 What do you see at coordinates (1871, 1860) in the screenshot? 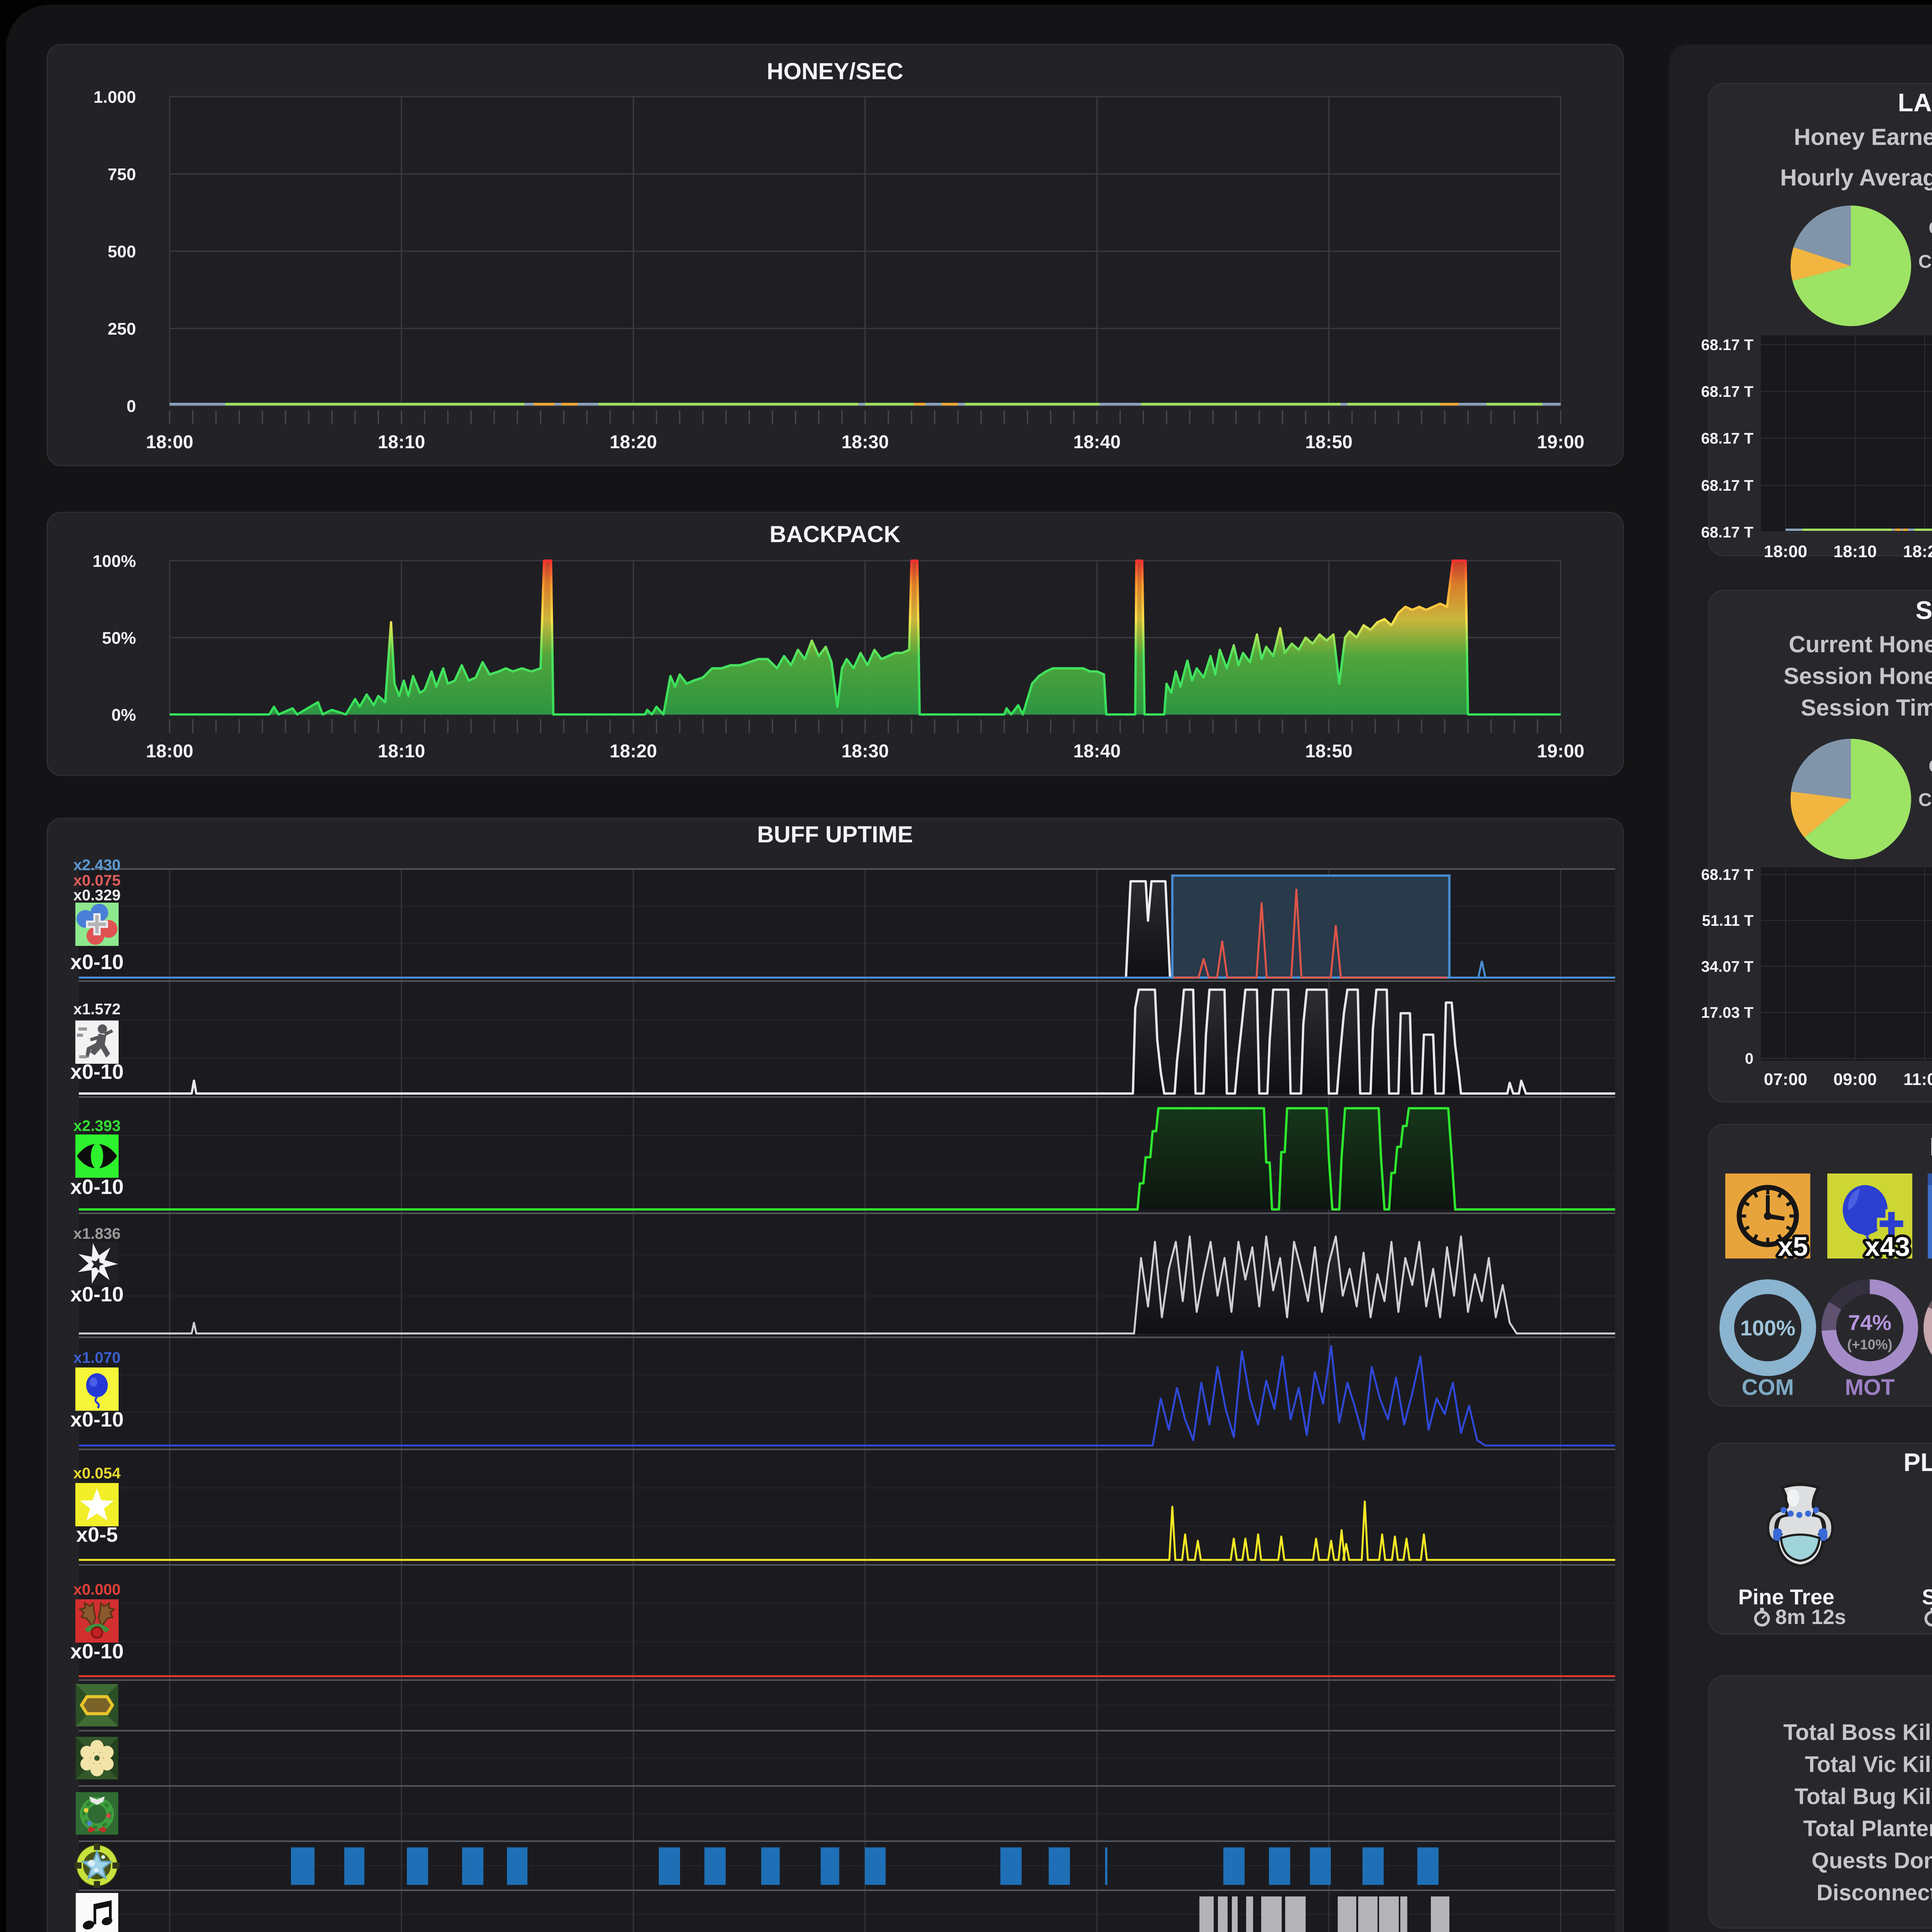
I see `svg-text: Quests Done` at bounding box center [1871, 1860].